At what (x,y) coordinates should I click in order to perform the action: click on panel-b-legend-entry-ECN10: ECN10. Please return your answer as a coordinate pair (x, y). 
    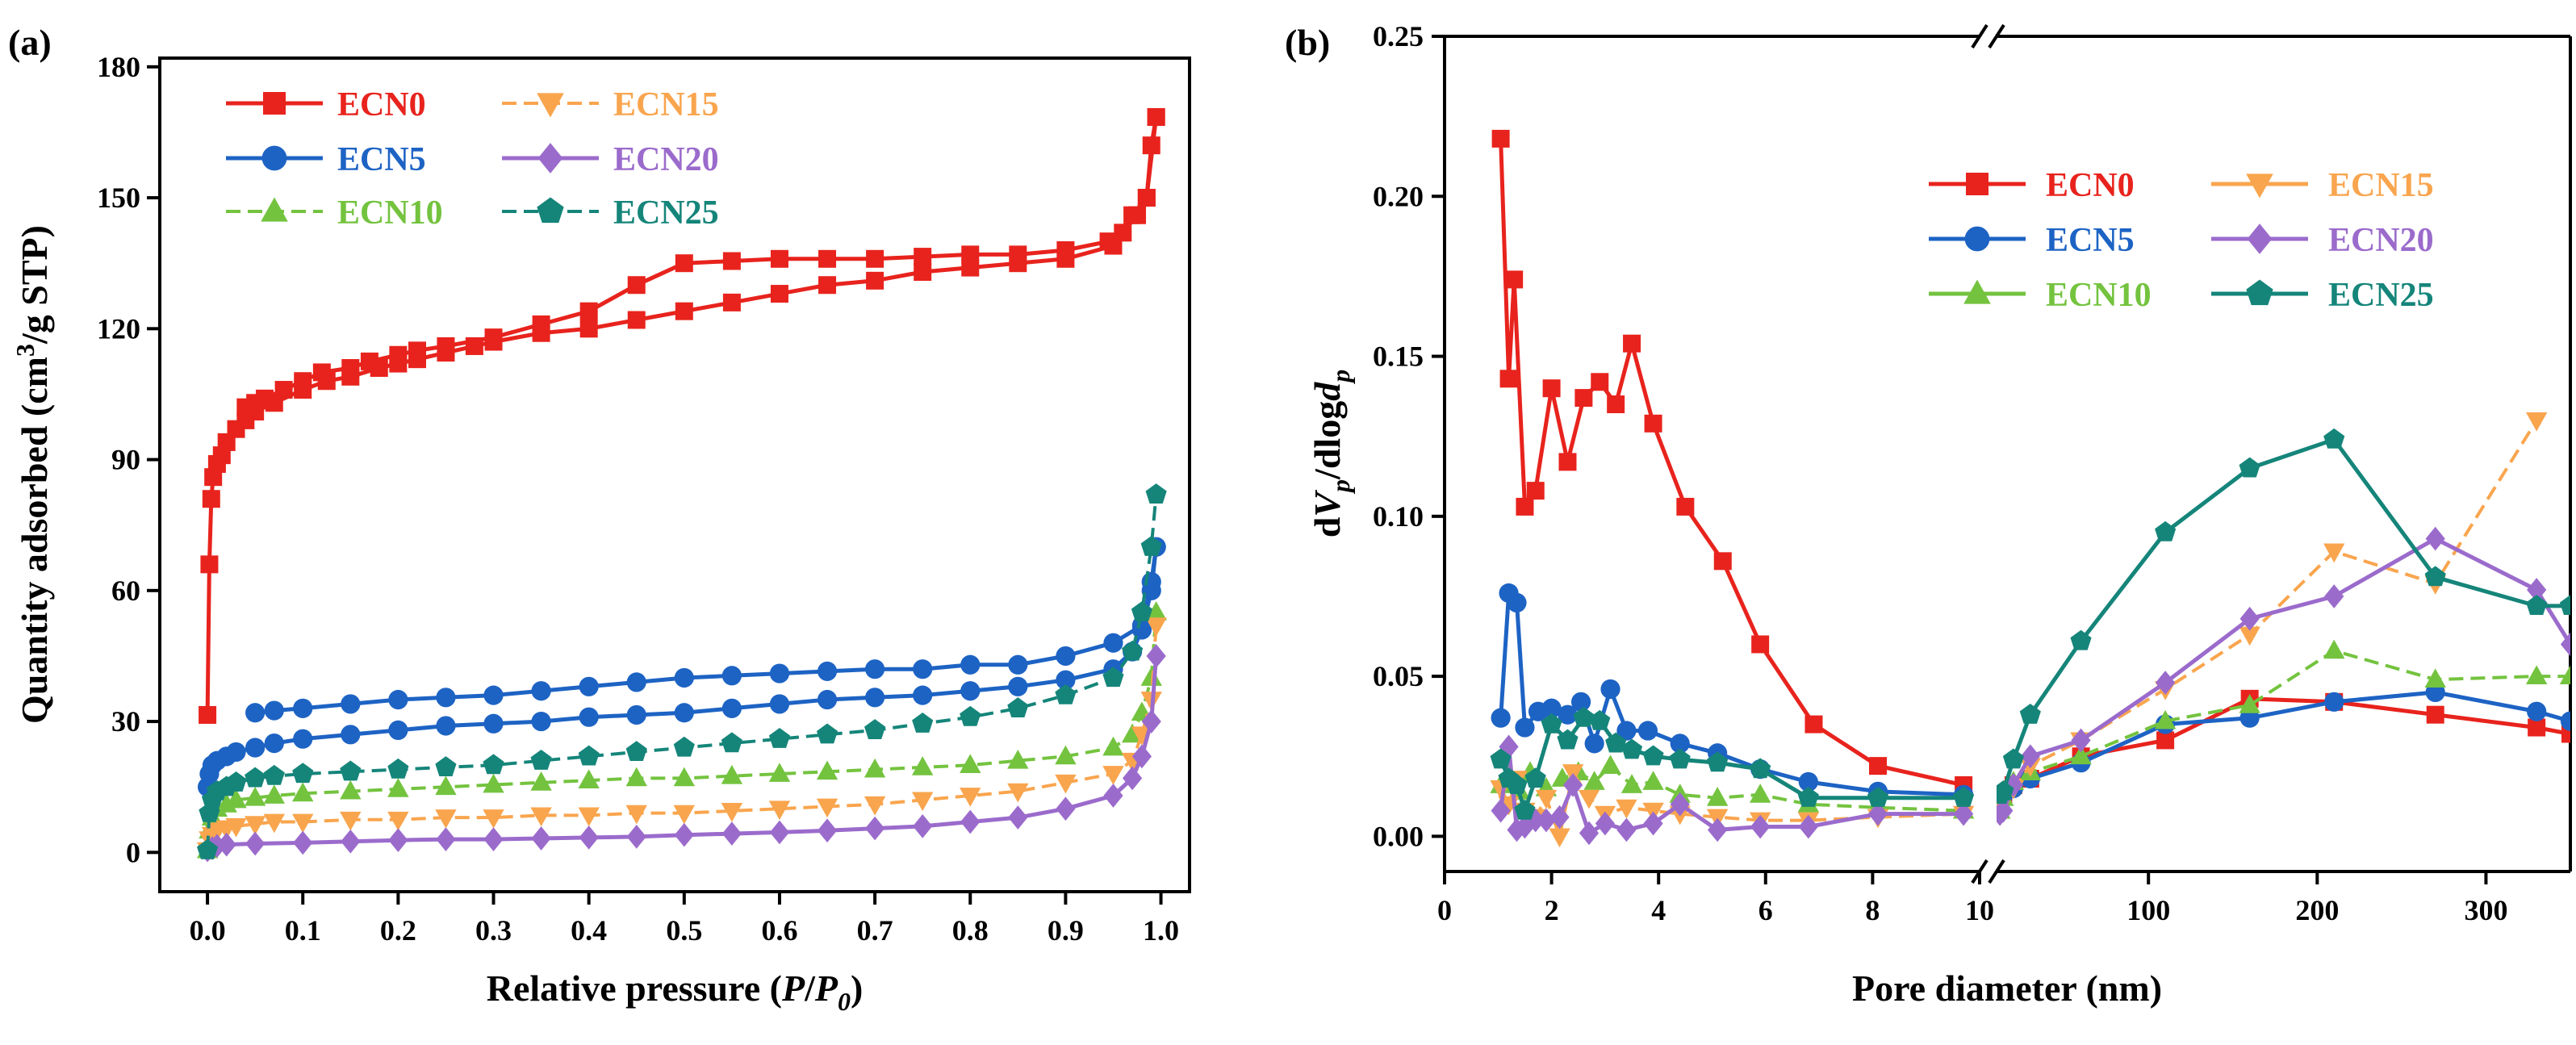
    Looking at the image, I should click on (2040, 295).